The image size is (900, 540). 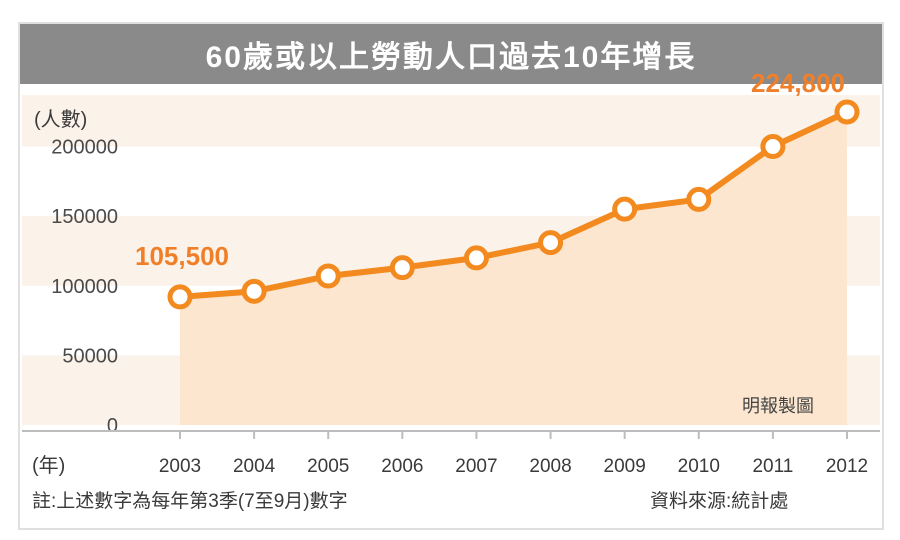 What do you see at coordinates (112, 426) in the screenshot?
I see `y-tick-label: 0` at bounding box center [112, 426].